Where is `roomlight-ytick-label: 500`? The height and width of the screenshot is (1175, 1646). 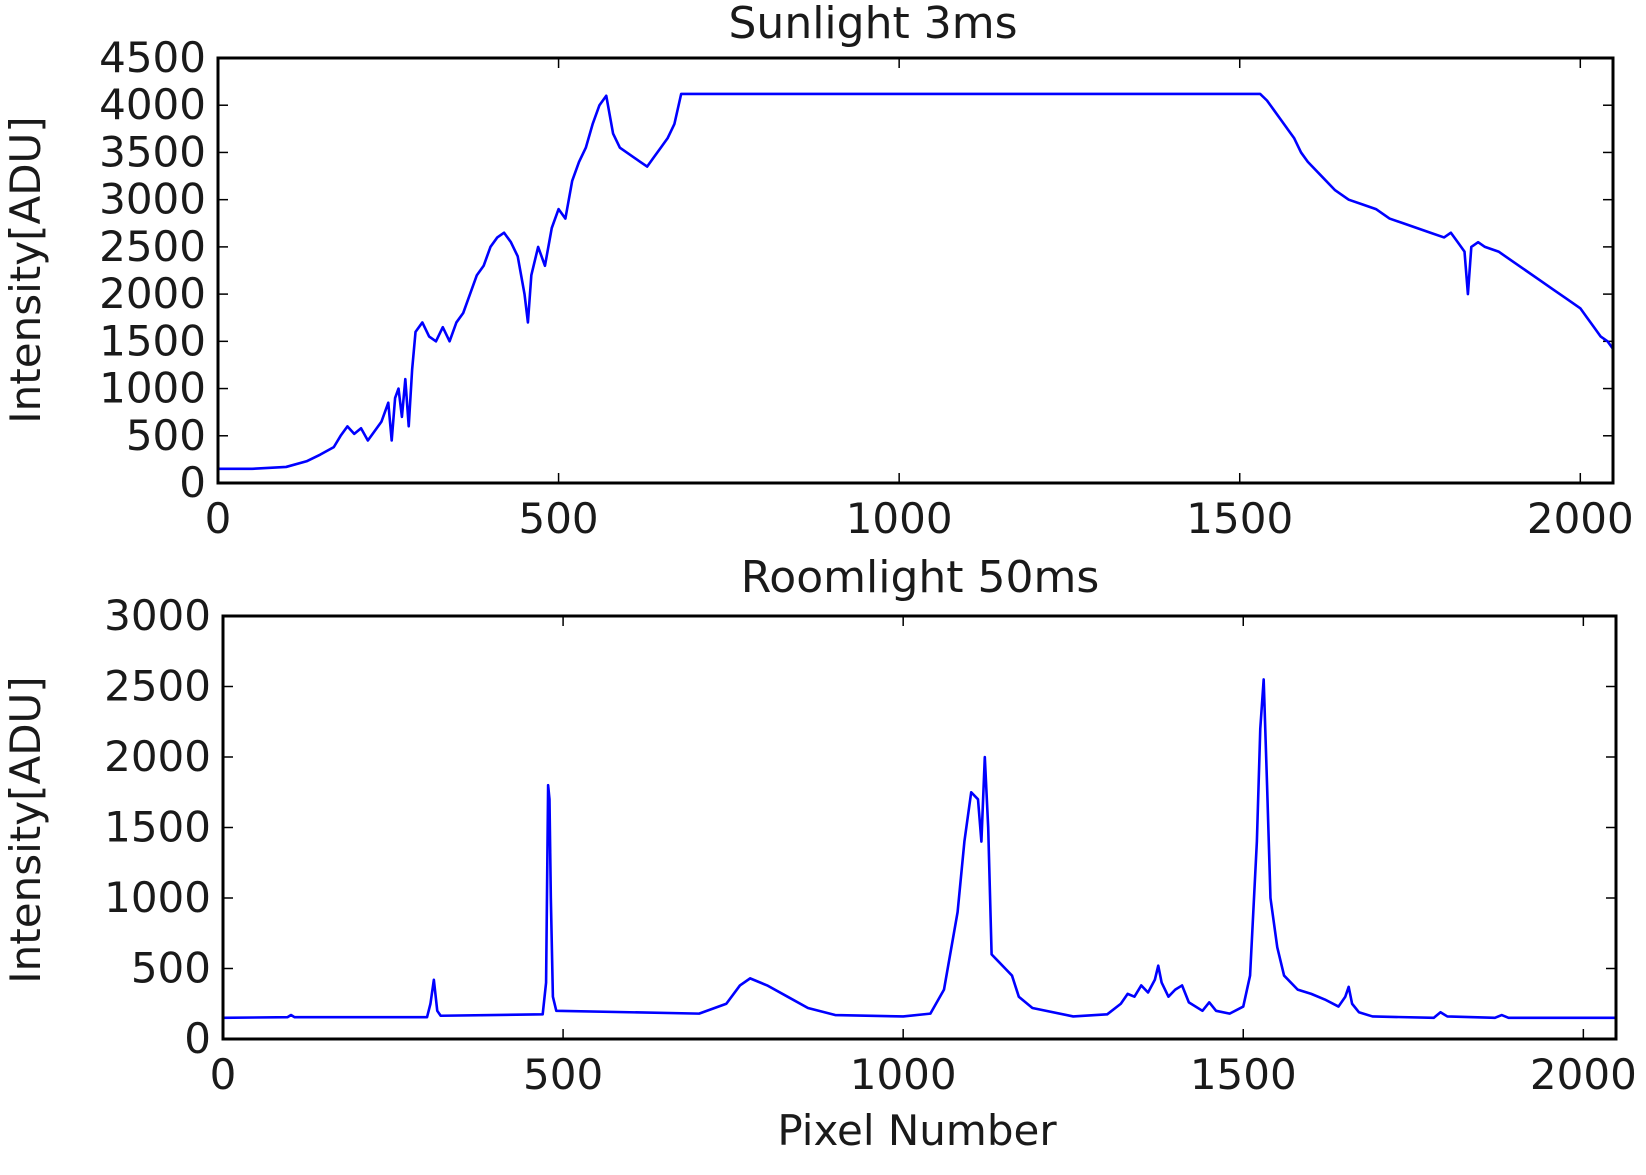 roomlight-ytick-label: 500 is located at coordinates (171, 968).